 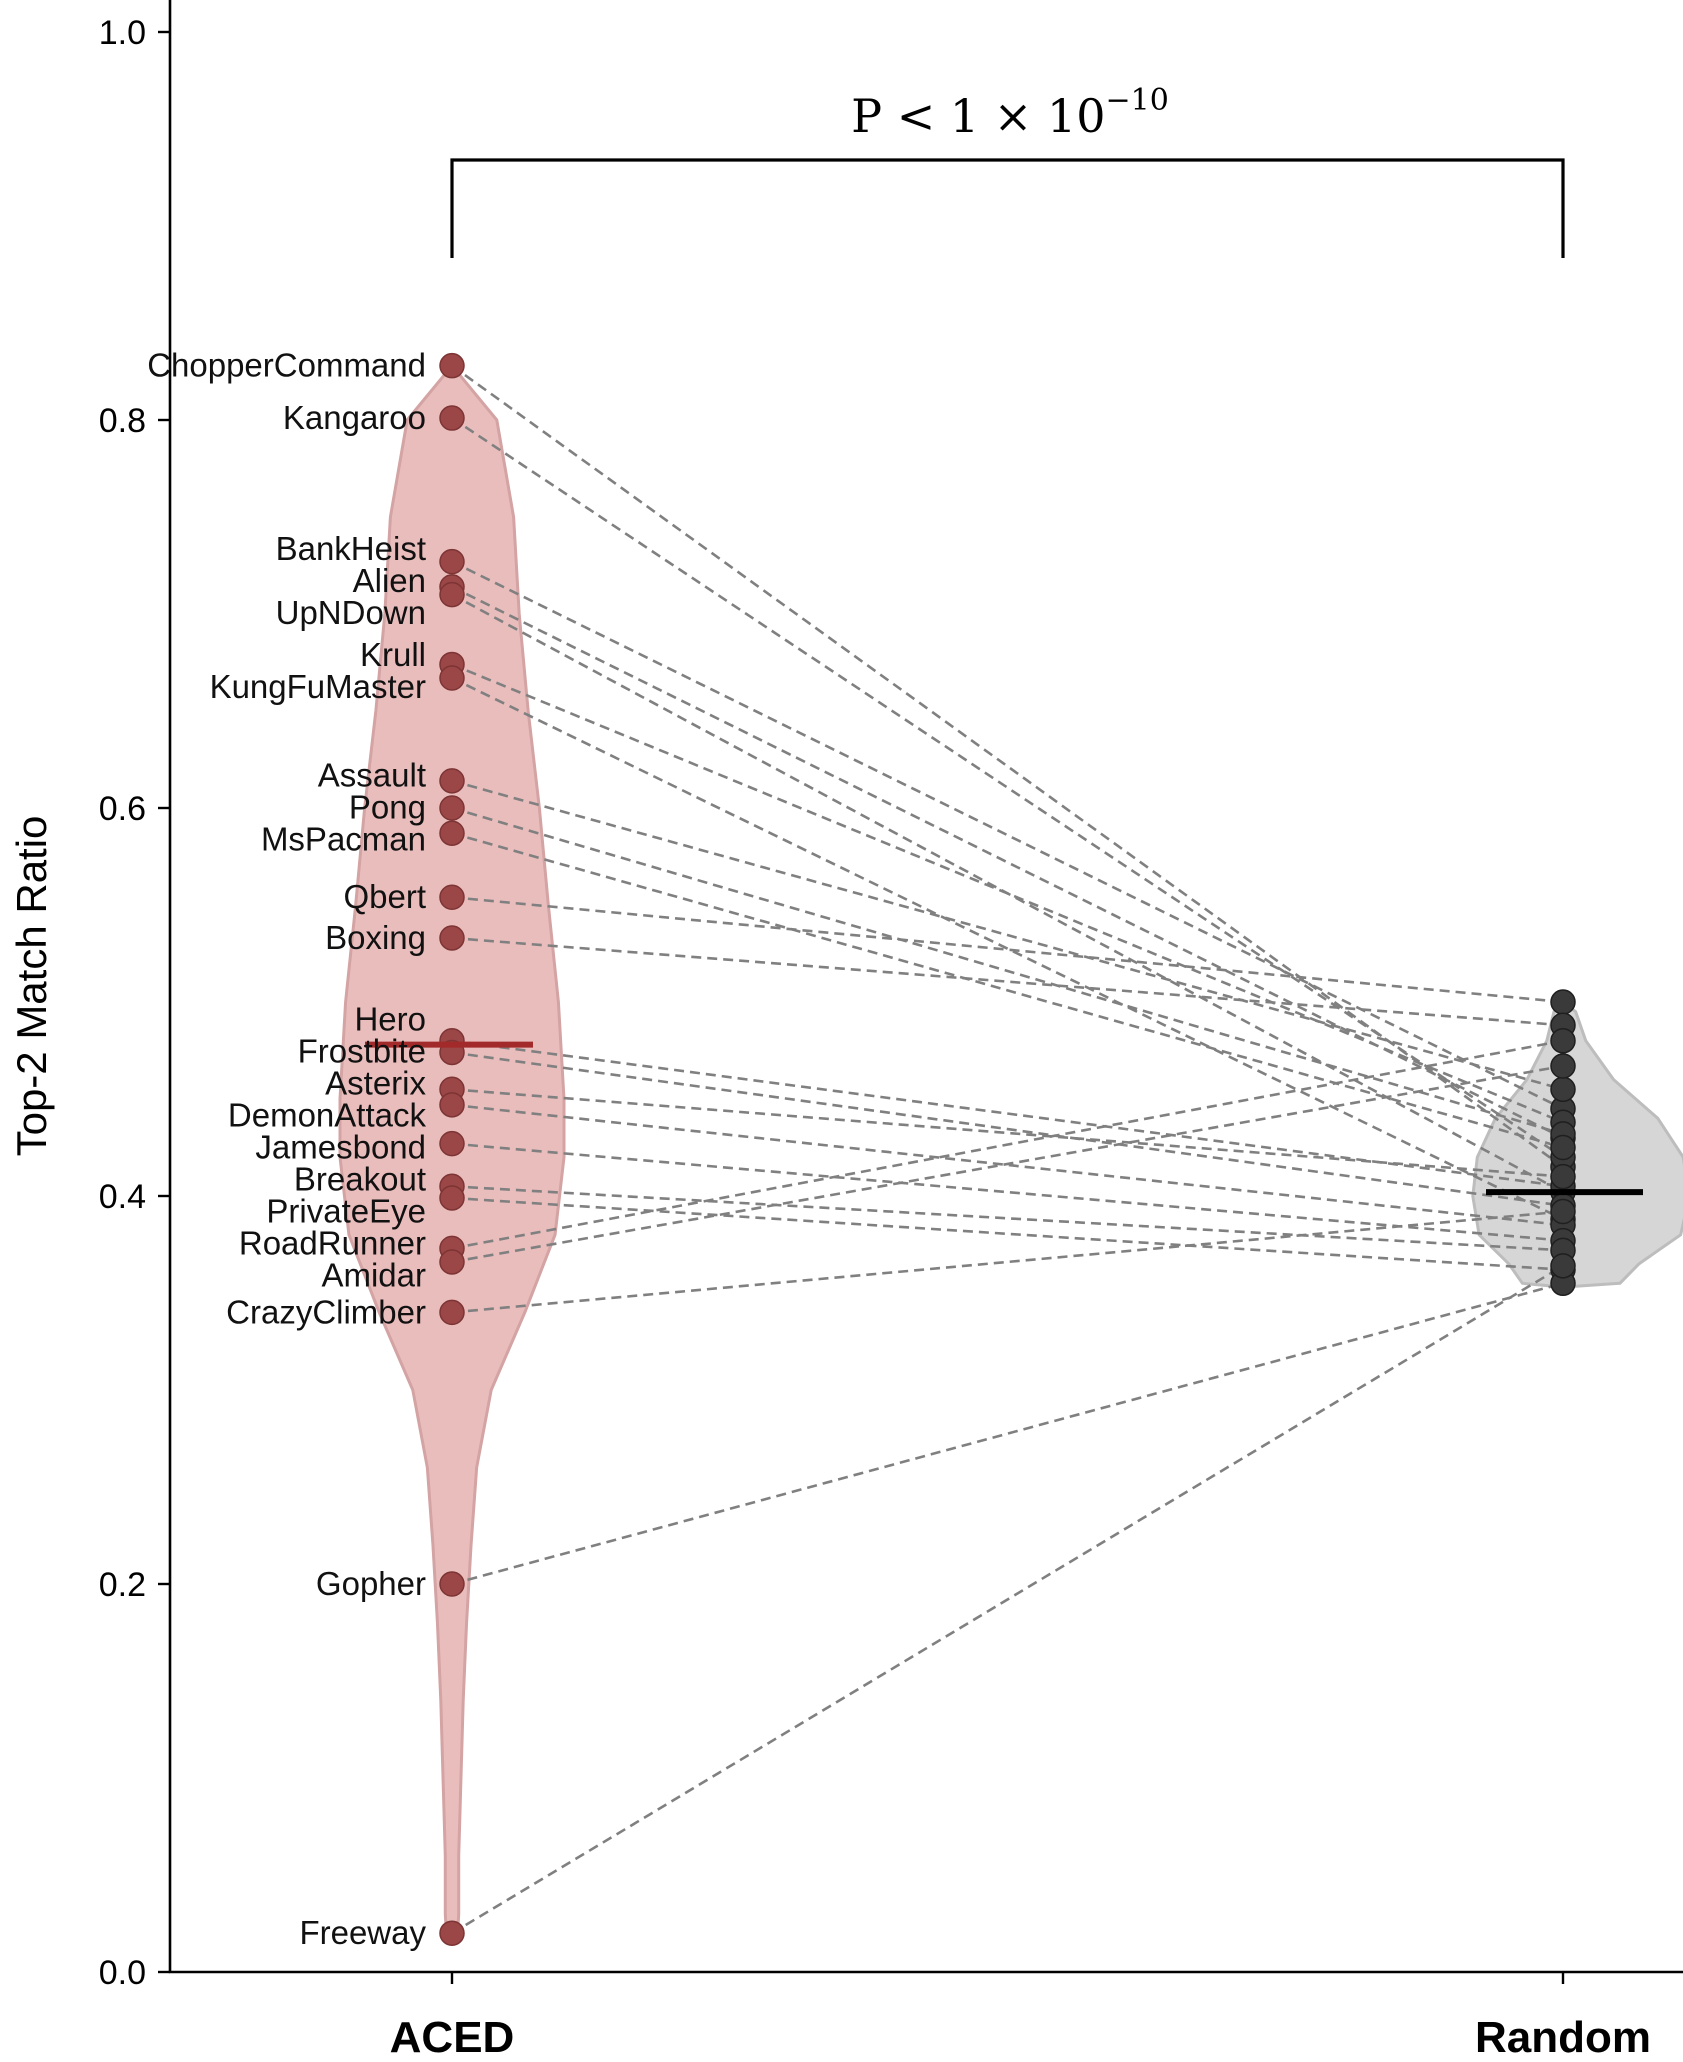 I want to click on game-label-asterix: Asterix, so click(x=375, y=1082).